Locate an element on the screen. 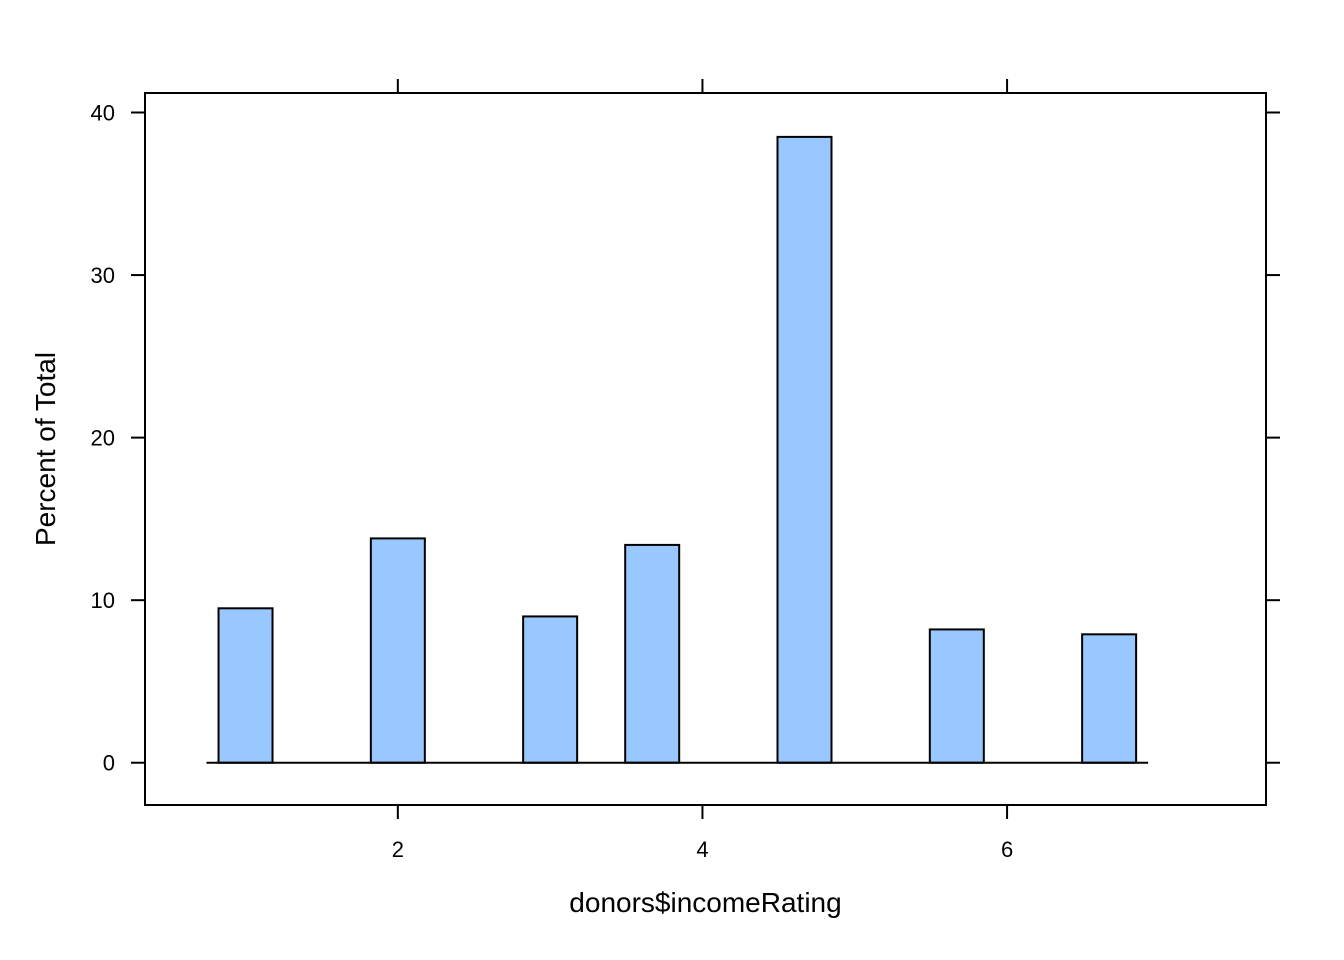 The height and width of the screenshot is (960, 1344). x-tick-label-4: 4 is located at coordinates (702, 849).